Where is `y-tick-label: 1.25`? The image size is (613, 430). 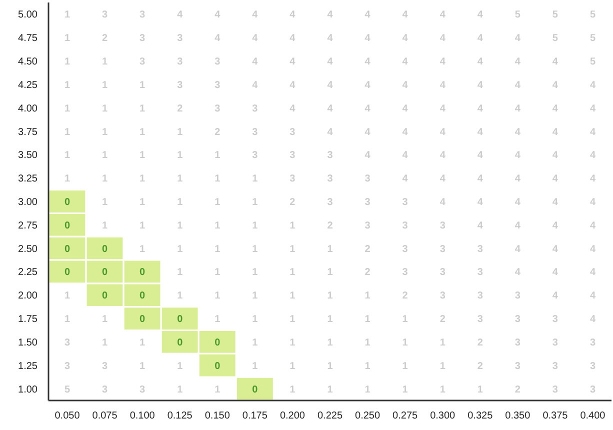
y-tick-label: 1.25 is located at coordinates (28, 366).